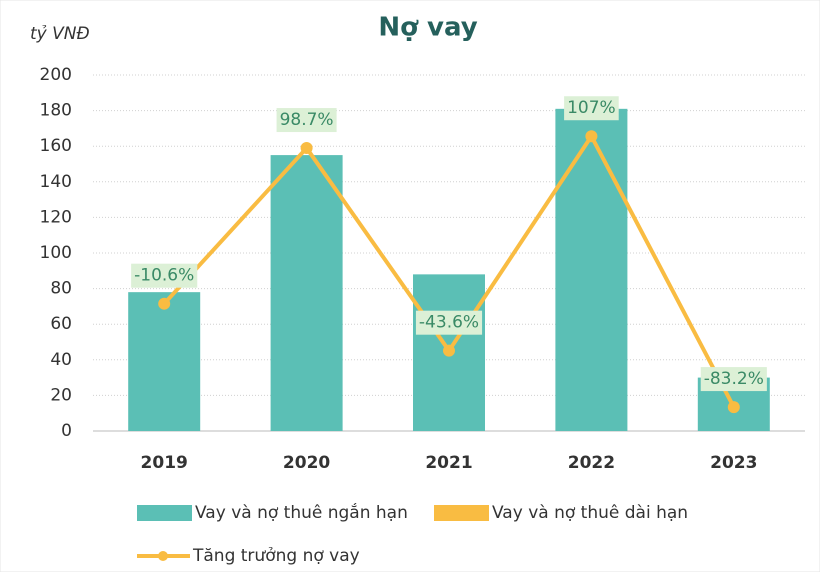 The height and width of the screenshot is (572, 820). I want to click on y-tick-label: 200, so click(56, 75).